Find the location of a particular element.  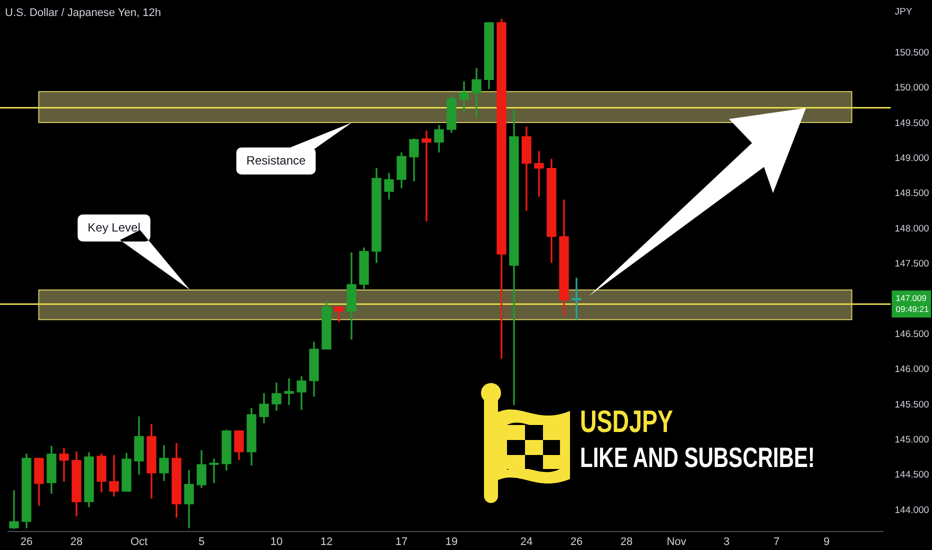

y-tick-label: 146.500 is located at coordinates (912, 334).